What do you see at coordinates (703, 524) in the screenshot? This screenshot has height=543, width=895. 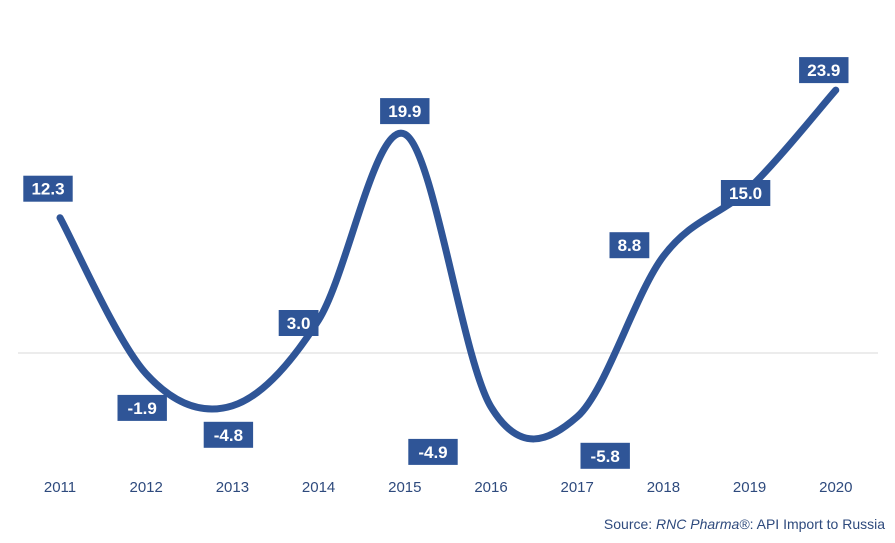 I see `source-brand: RNC Pharma®` at bounding box center [703, 524].